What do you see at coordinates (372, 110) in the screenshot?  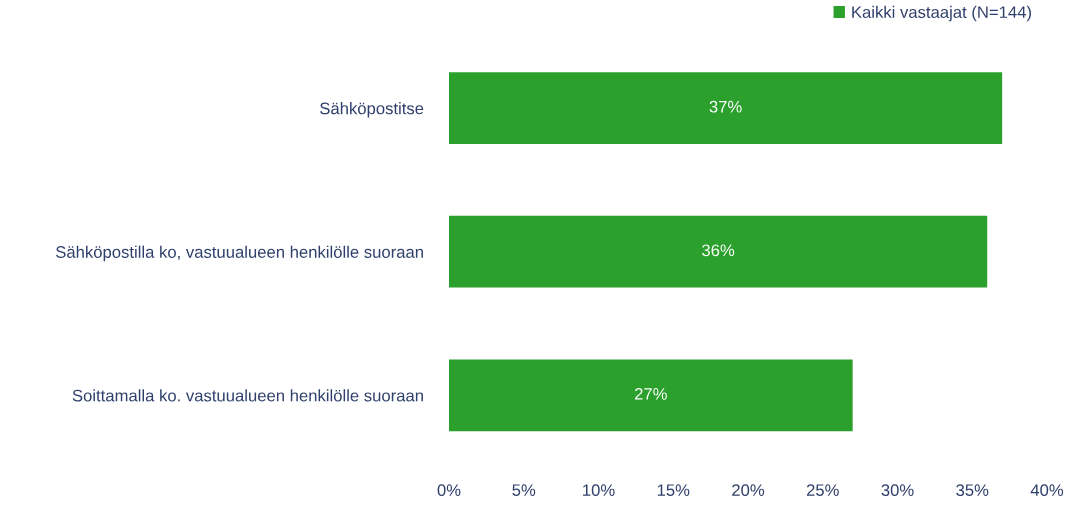 I see `y-tick-label: Sähköpostitse` at bounding box center [372, 110].